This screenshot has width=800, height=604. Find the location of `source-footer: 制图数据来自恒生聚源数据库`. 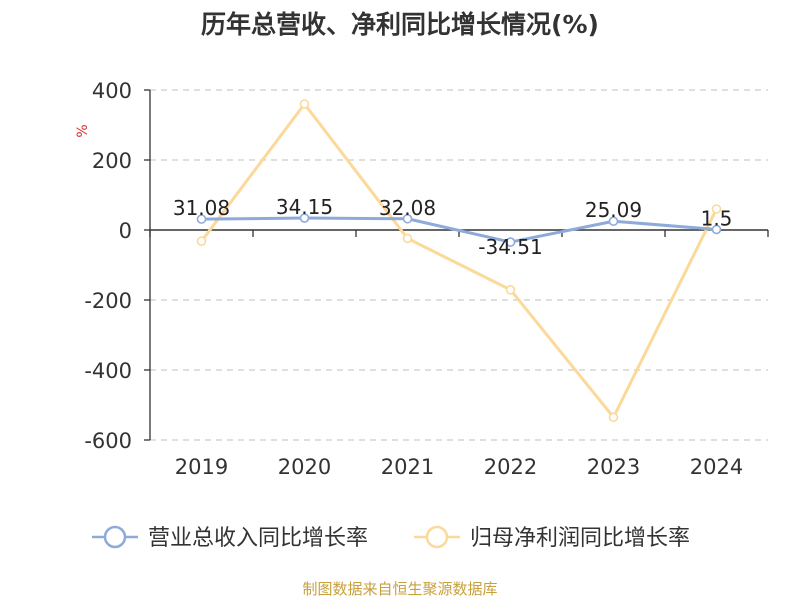

source-footer: 制图数据来自恒生聚源数据库 is located at coordinates (400, 589).